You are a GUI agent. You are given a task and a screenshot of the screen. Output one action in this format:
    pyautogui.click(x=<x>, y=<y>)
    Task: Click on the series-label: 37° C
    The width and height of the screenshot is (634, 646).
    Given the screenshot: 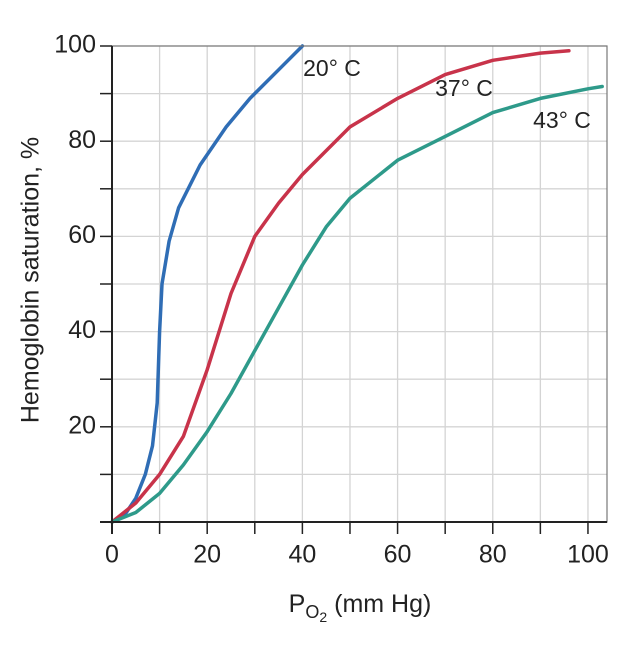 What is the action you would take?
    pyautogui.click(x=464, y=88)
    